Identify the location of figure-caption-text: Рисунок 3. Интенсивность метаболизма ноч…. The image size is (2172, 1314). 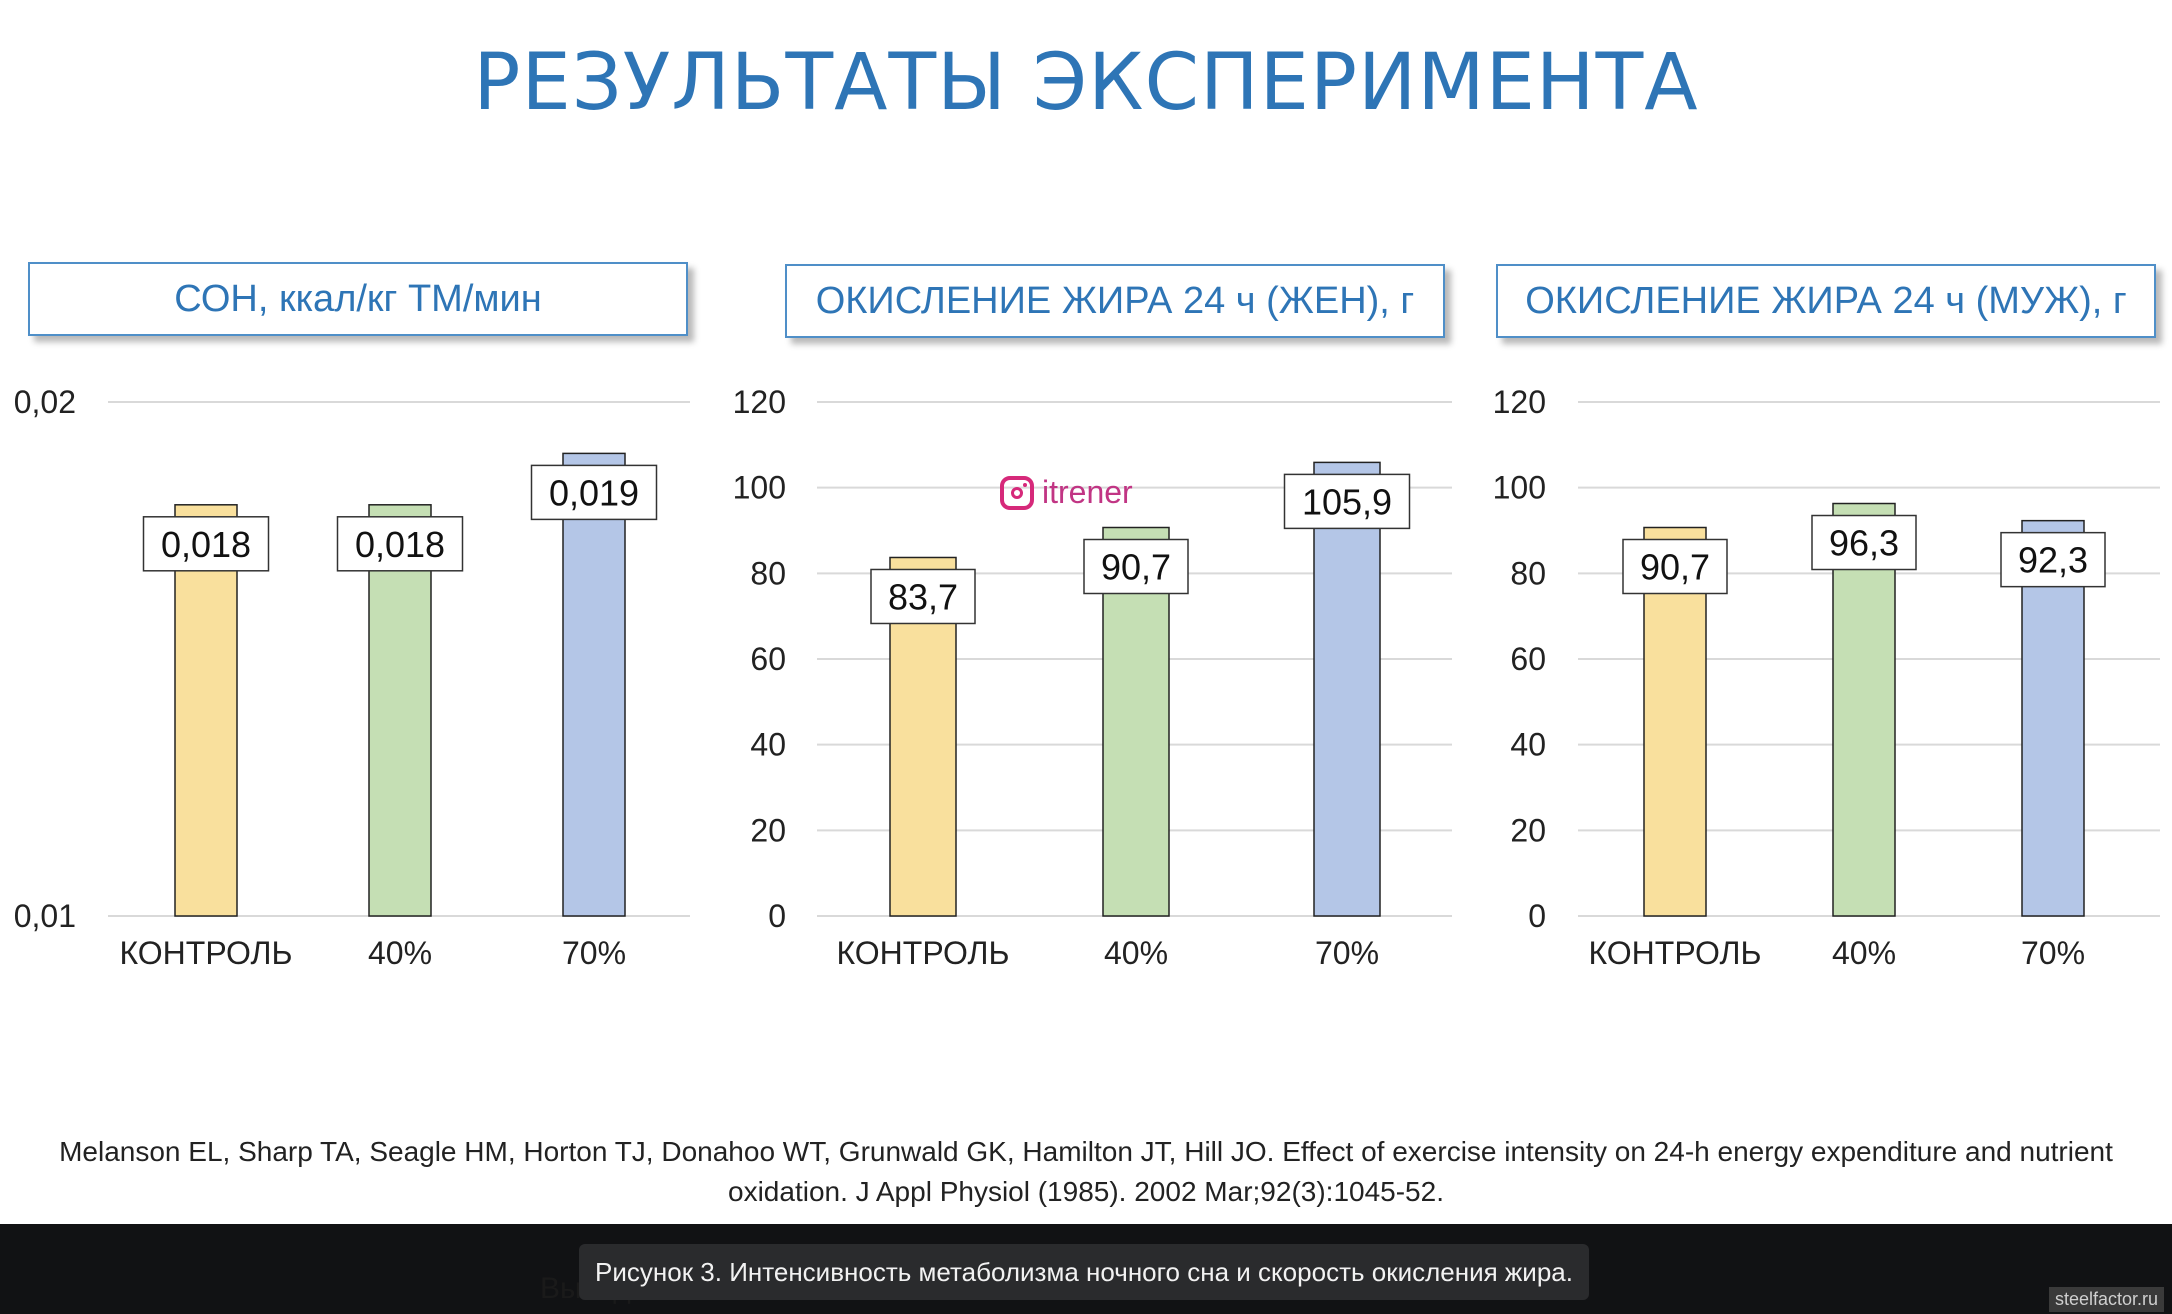
(1084, 1271).